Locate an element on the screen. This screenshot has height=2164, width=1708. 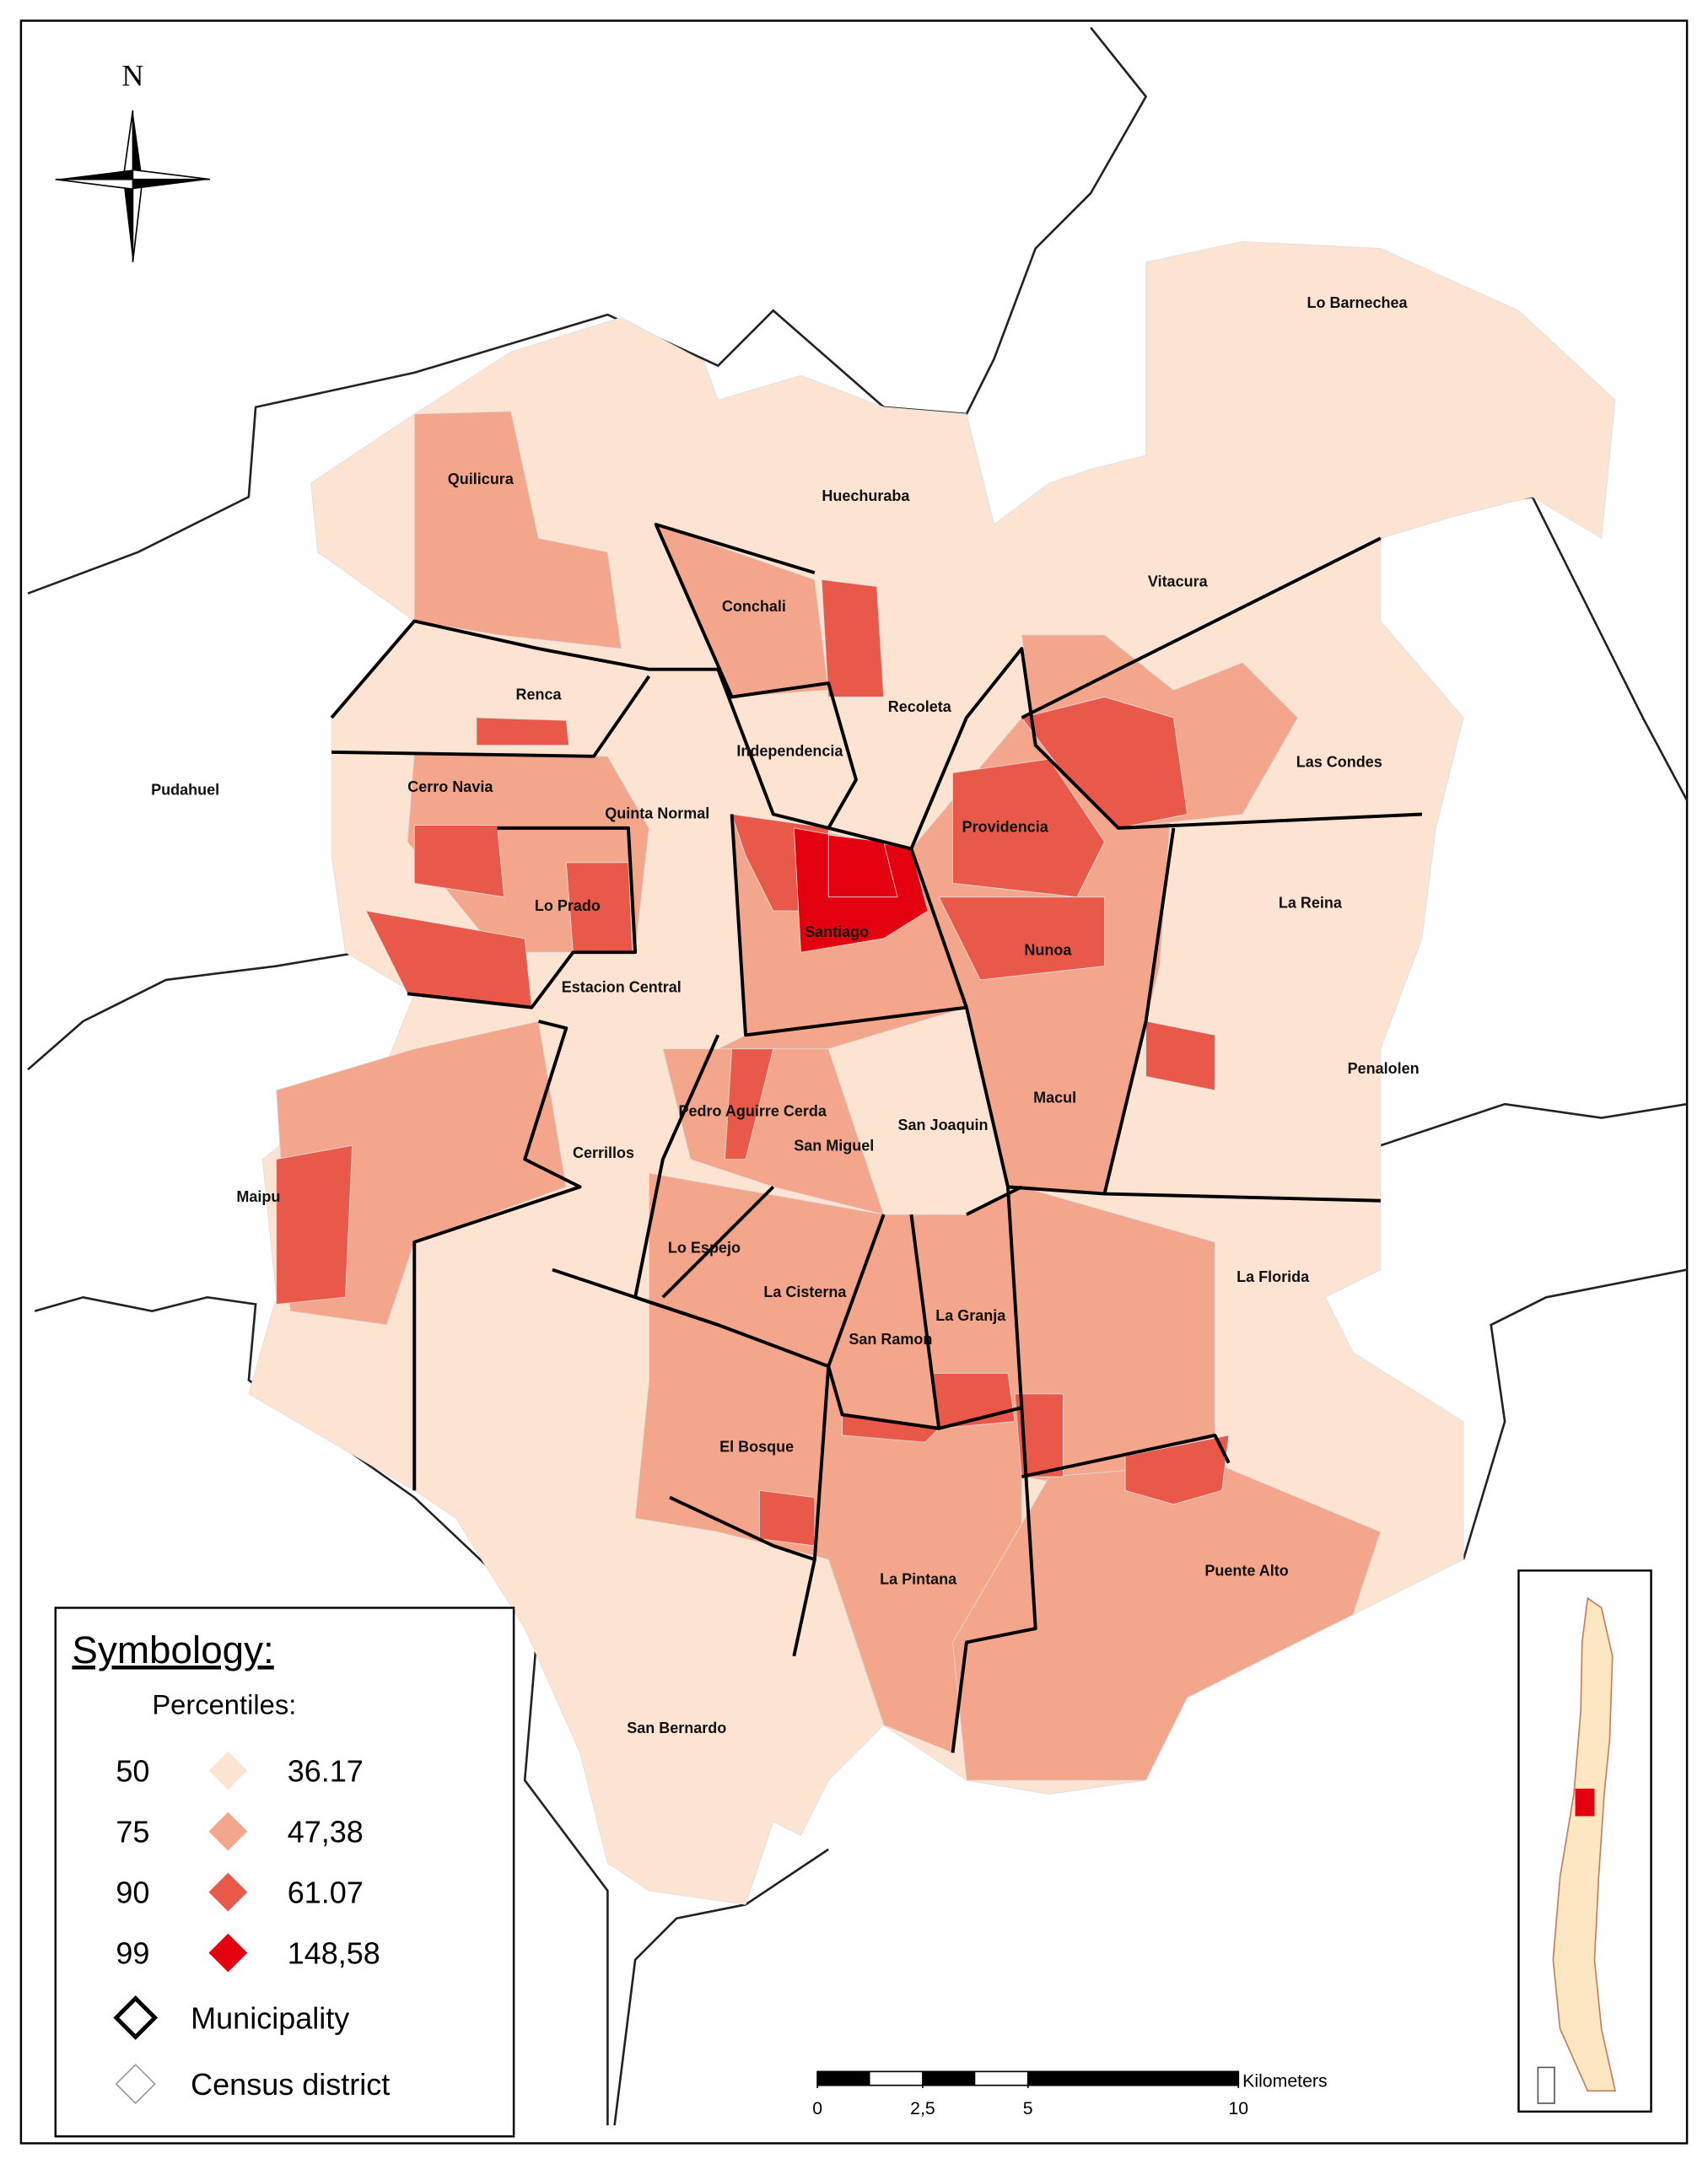
municipality-label: San Joaquin is located at coordinates (944, 1125).